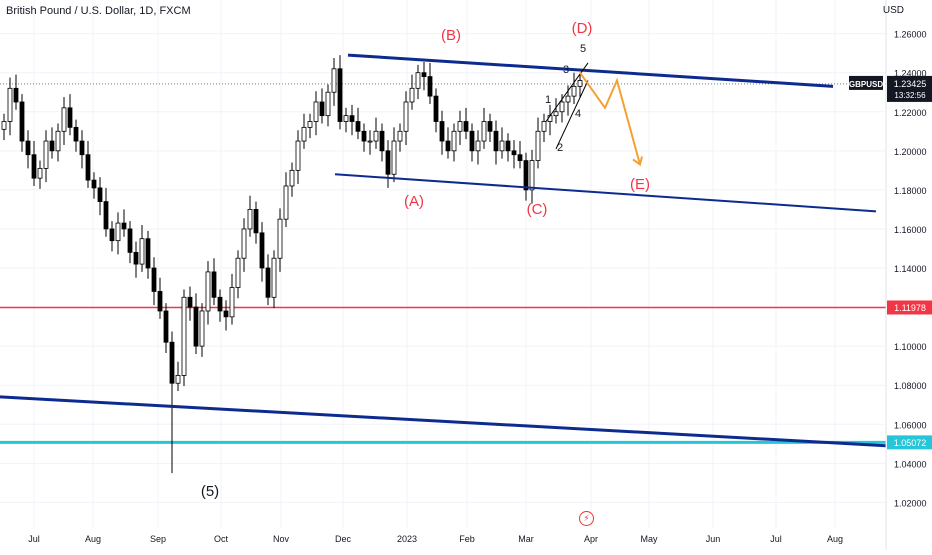 The height and width of the screenshot is (555, 932). I want to click on projection-path, so click(610, 118).